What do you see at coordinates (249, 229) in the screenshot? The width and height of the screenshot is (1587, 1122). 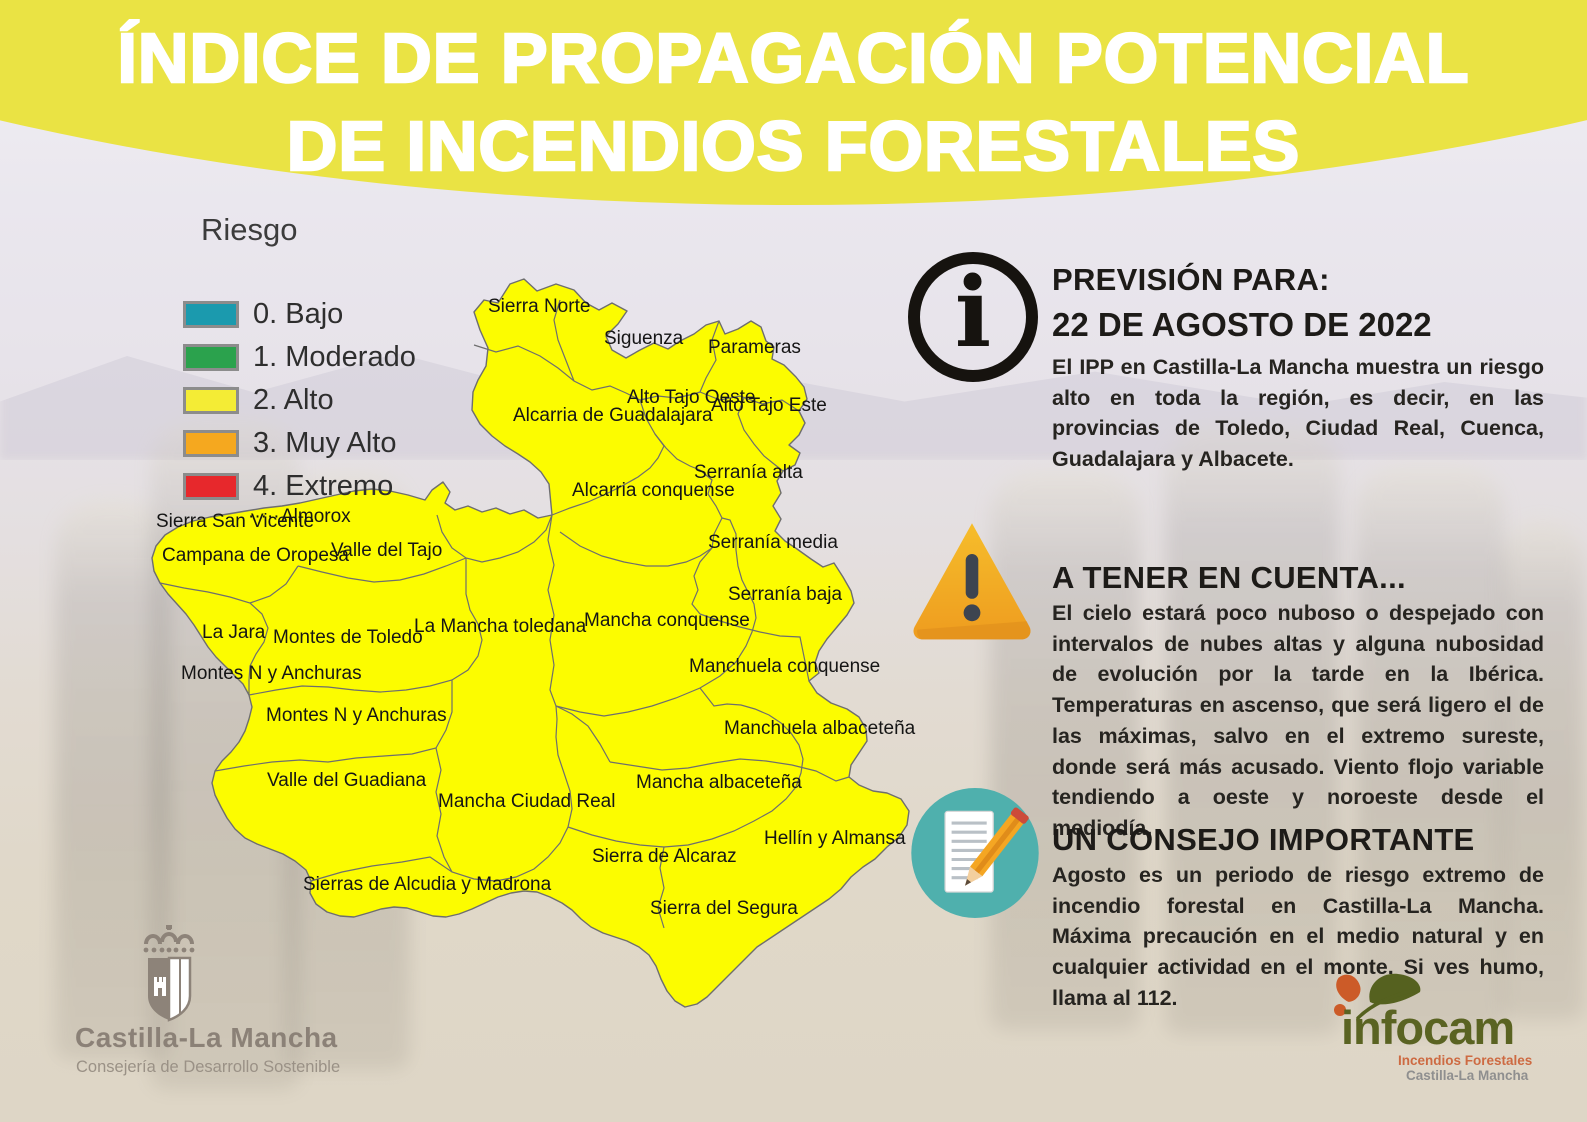 I see `legend-title: Riesgo` at bounding box center [249, 229].